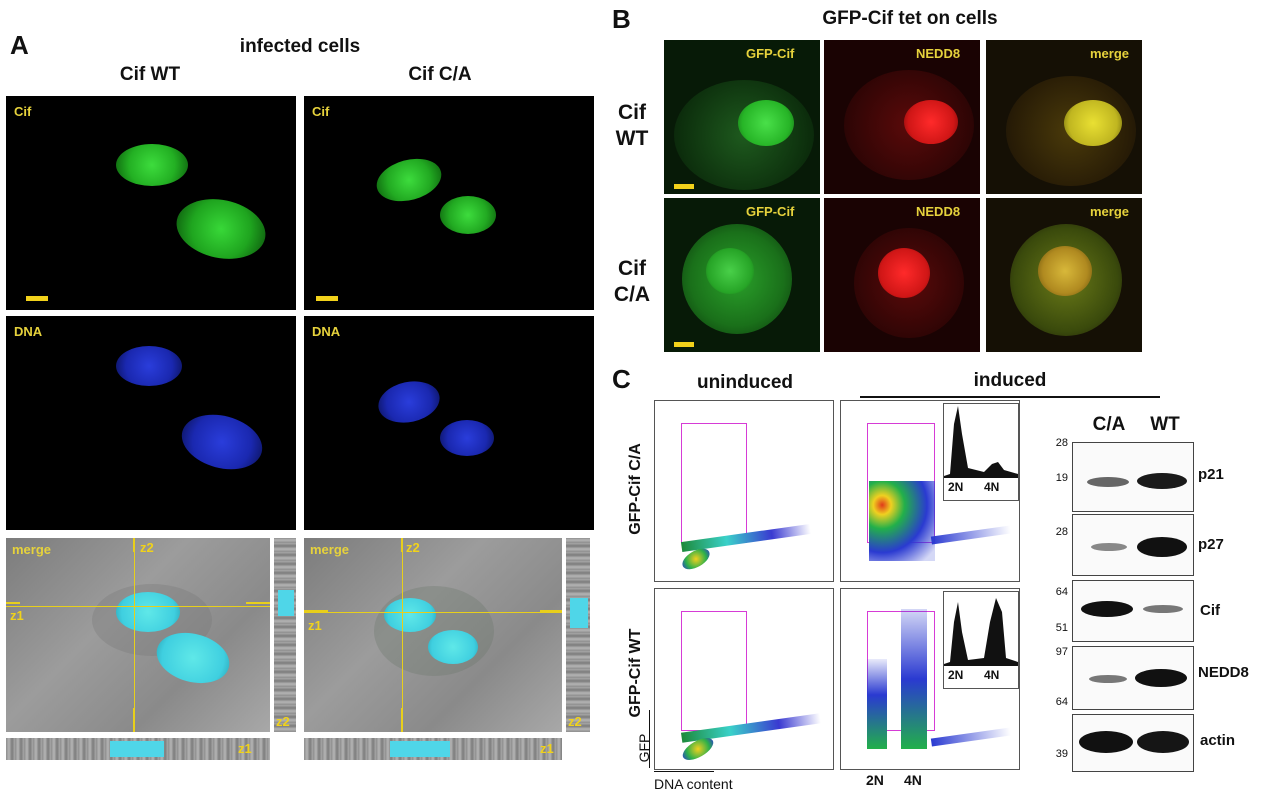  What do you see at coordinates (1133, 477) in the screenshot?
I see `western-blot-p21` at bounding box center [1133, 477].